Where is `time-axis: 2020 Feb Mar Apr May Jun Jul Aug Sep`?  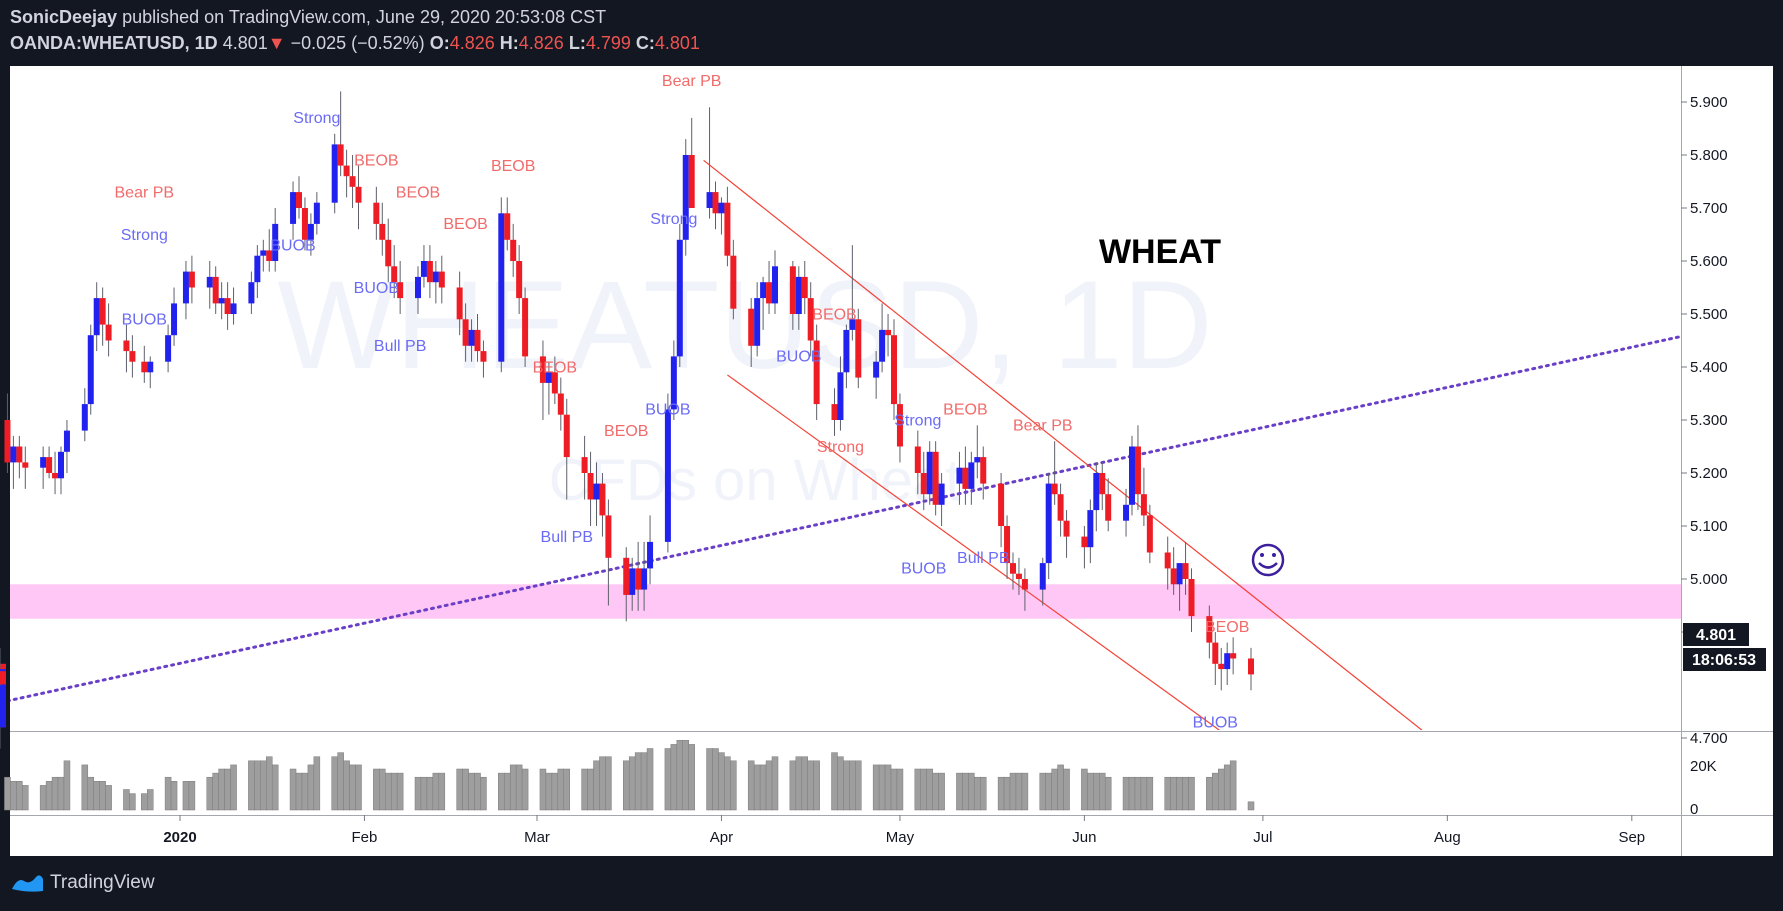 time-axis: 2020 Feb Mar Apr May Jun Jul Aug Sep is located at coordinates (904, 830).